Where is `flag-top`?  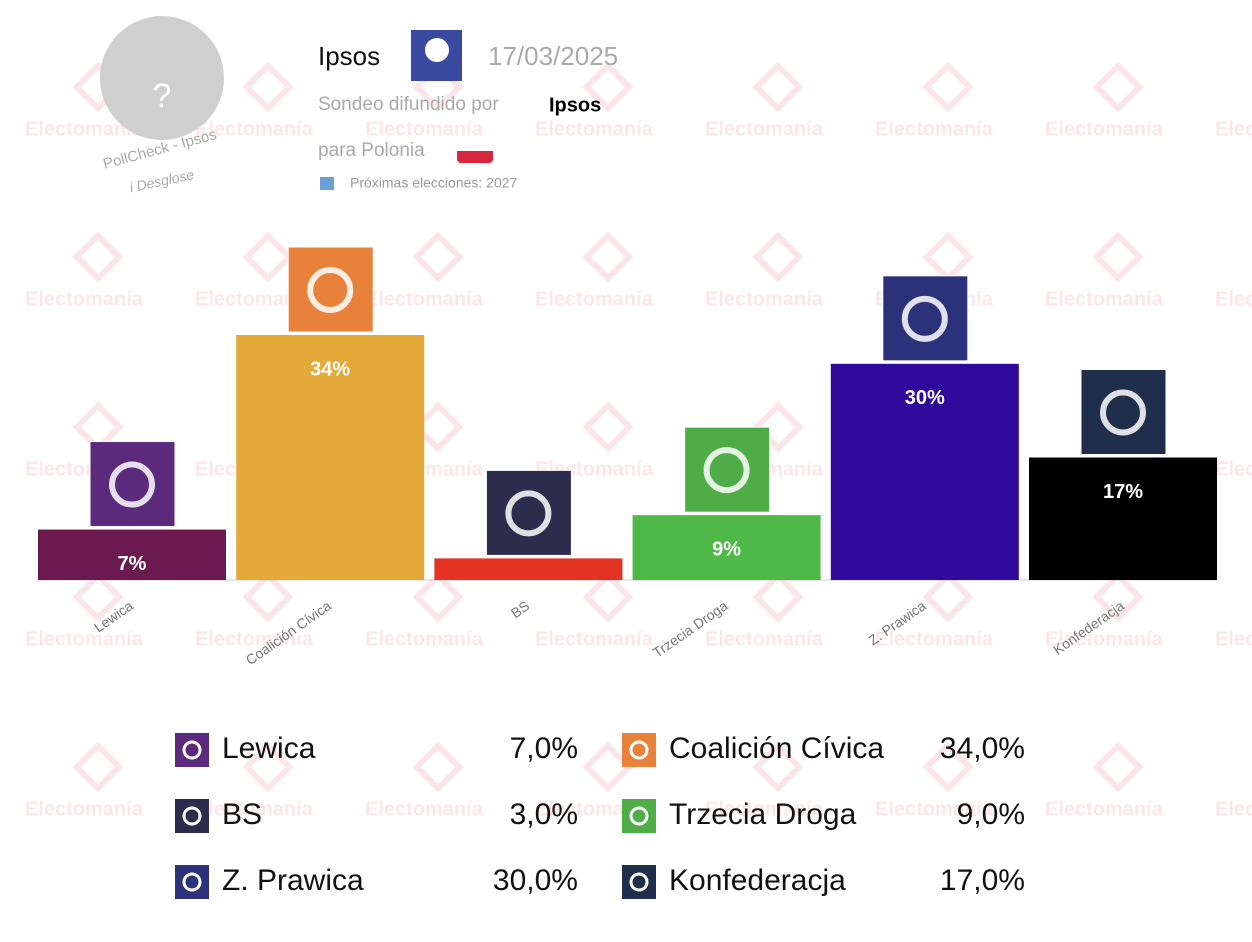
flag-top is located at coordinates (475, 147).